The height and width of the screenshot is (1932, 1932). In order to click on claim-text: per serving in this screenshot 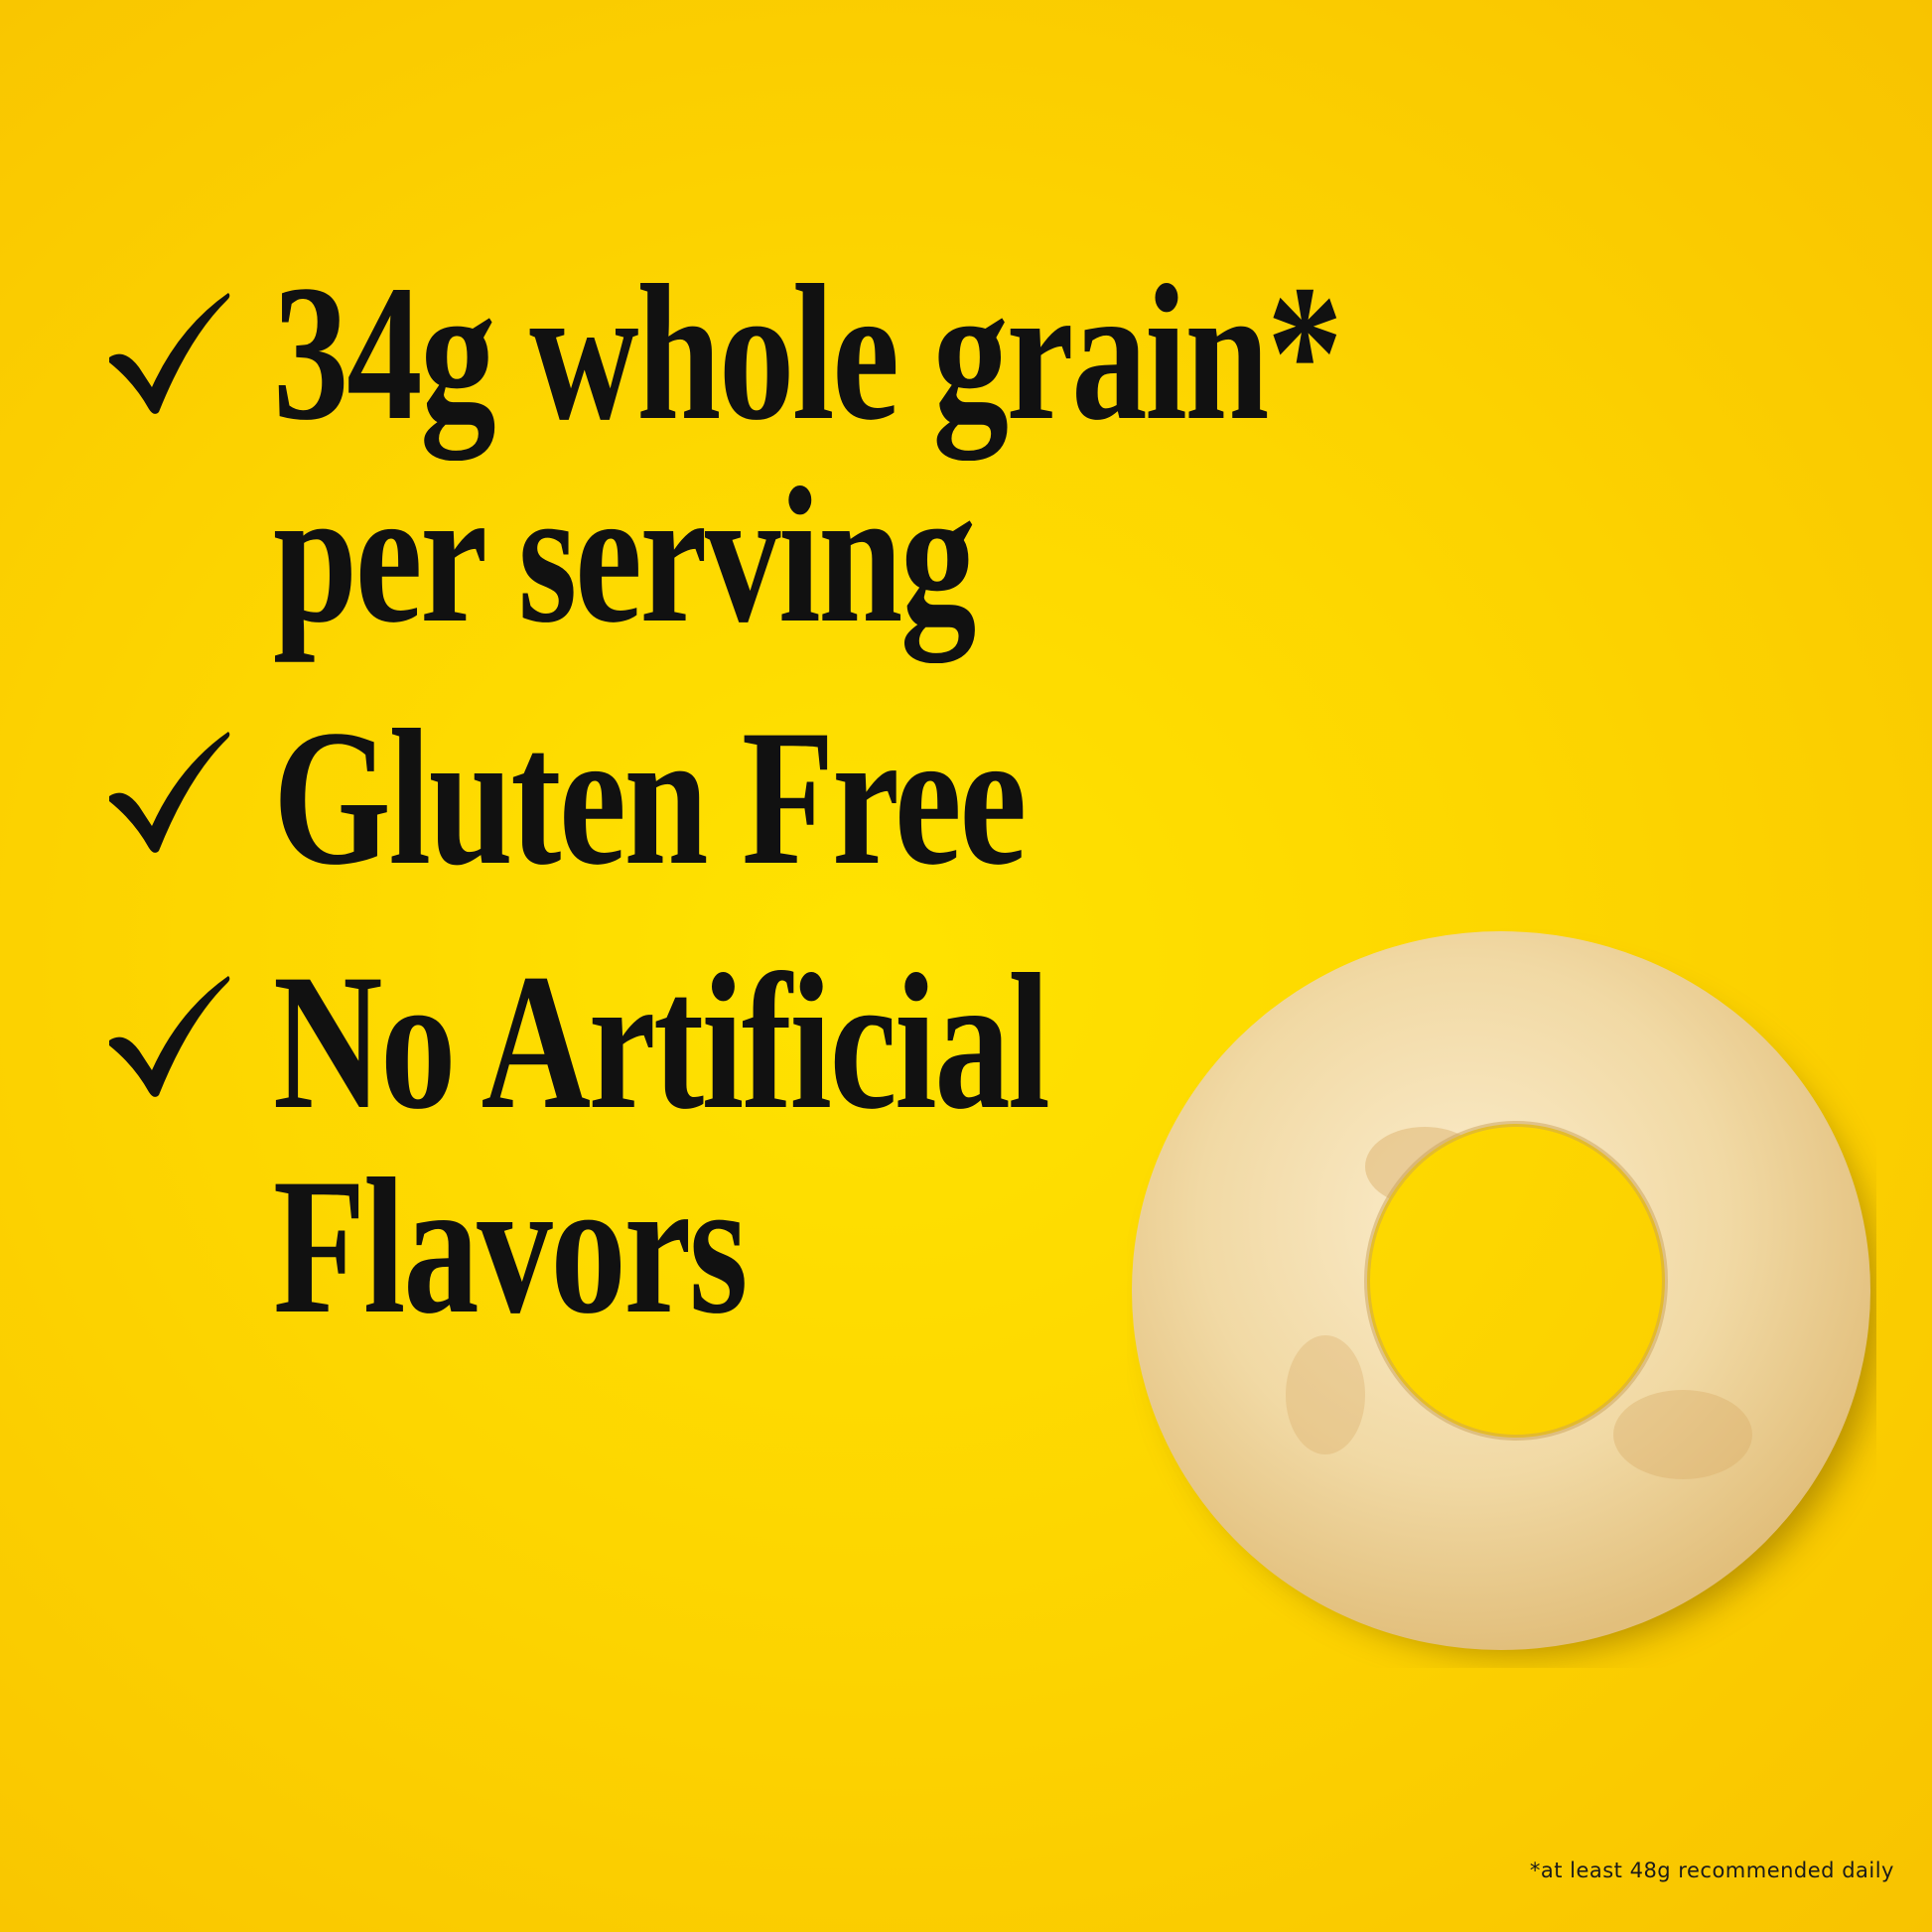, I will do `click(625, 556)`.